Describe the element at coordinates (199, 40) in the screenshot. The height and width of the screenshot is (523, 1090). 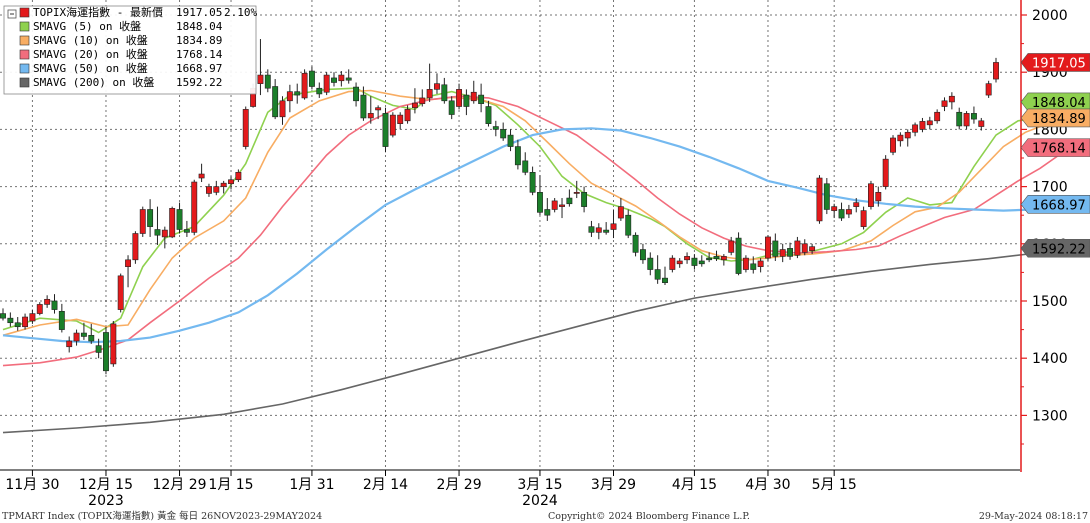
I see `legend-value-2: 1834.89` at that location.